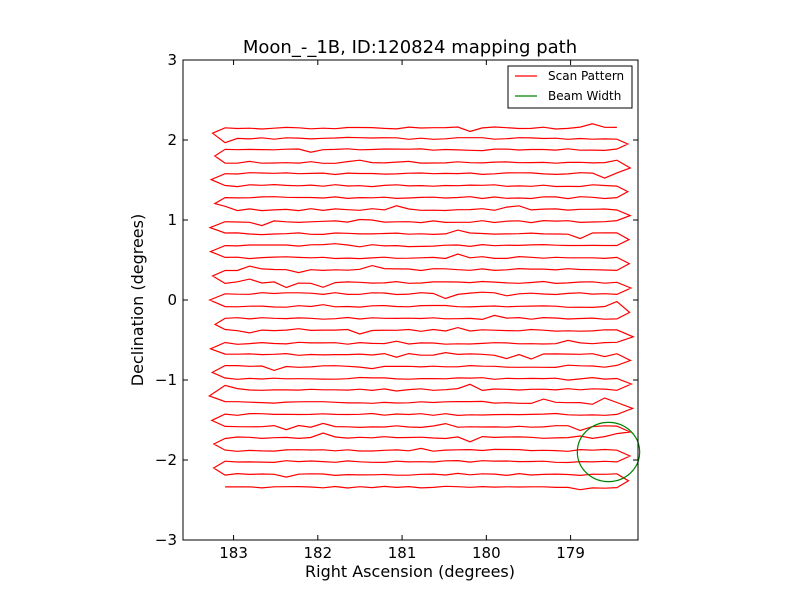  What do you see at coordinates (402, 553) in the screenshot?
I see `x-tick-label: 181` at bounding box center [402, 553].